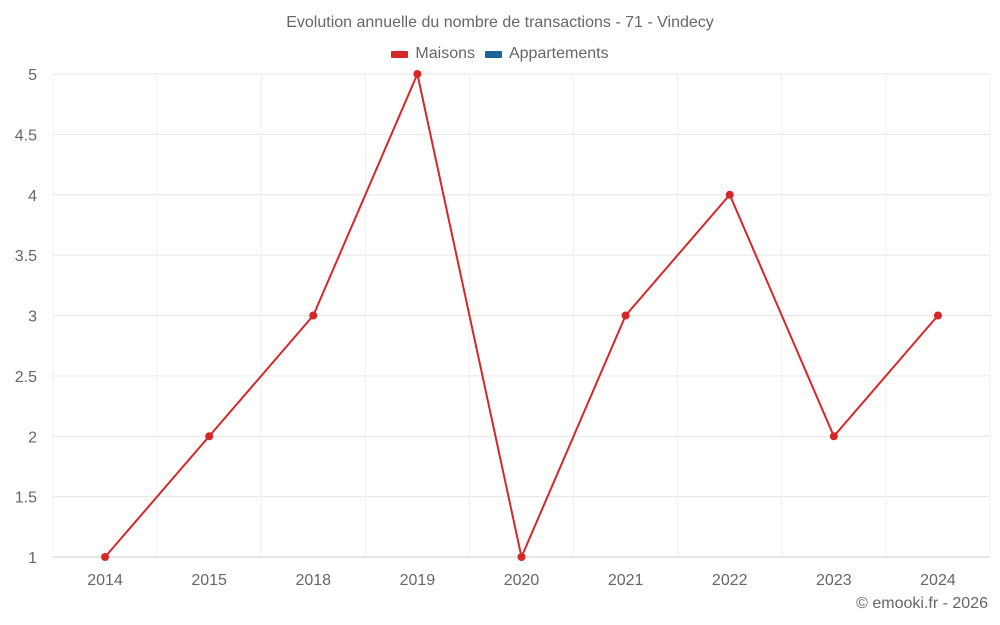  Describe the element at coordinates (32, 437) in the screenshot. I see `svg-text: 2` at that location.